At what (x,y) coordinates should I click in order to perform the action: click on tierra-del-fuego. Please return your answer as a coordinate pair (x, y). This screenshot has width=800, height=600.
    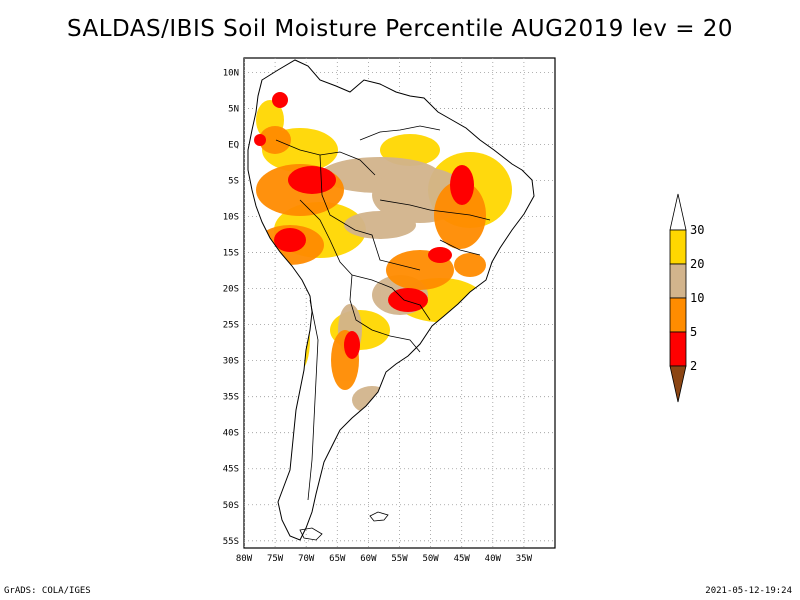
    Looking at the image, I should click on (311, 534).